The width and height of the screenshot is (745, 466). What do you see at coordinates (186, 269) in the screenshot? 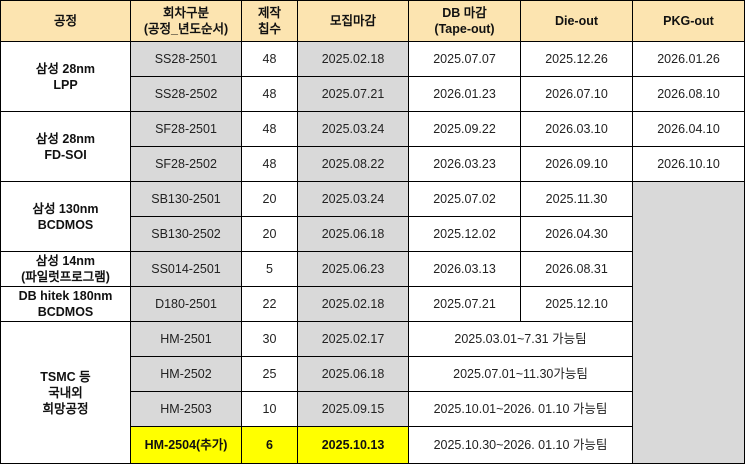
I see `round-code: SS014-2501` at bounding box center [186, 269].